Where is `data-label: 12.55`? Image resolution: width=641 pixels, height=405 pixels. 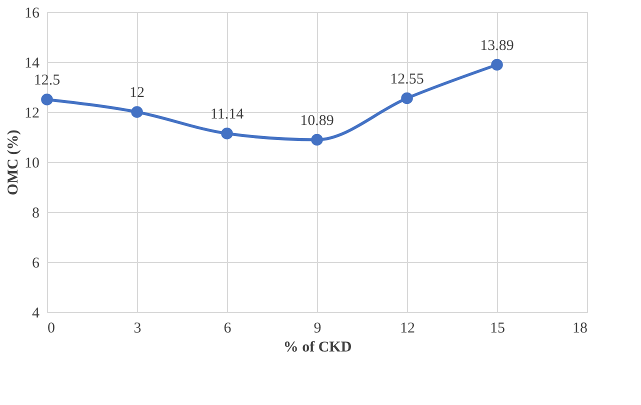 data-label: 12.55 is located at coordinates (407, 79).